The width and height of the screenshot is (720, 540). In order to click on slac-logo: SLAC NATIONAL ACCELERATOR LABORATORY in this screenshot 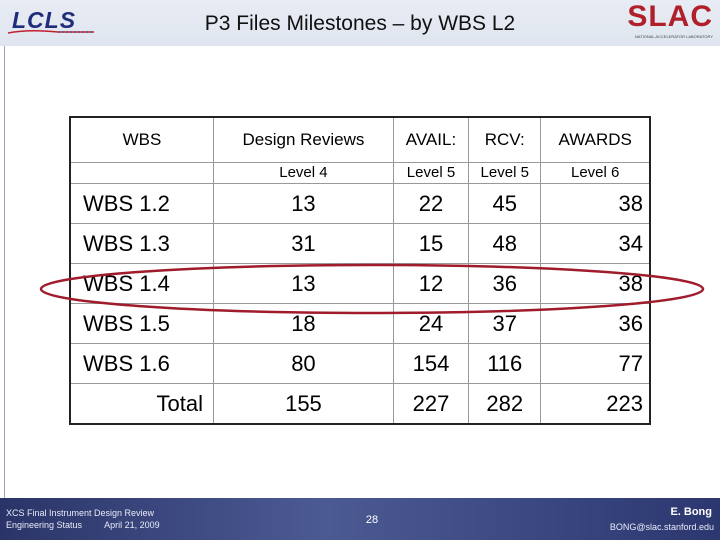, I will do `click(670, 20)`.